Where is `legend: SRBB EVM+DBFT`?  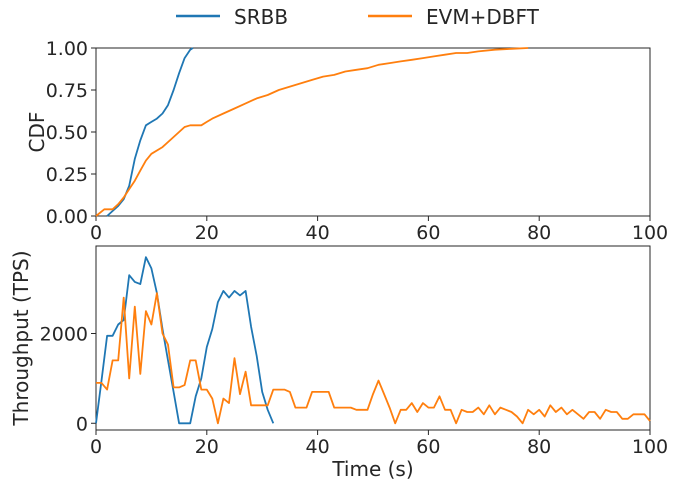 legend: SRBB EVM+DBFT is located at coordinates (358, 17).